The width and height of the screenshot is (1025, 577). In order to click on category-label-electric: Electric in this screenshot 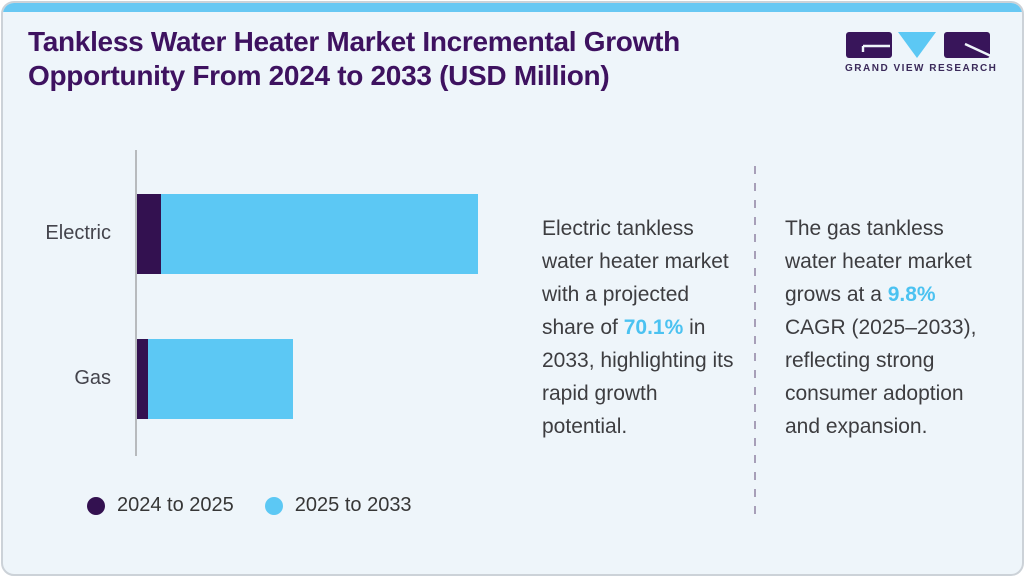, I will do `click(78, 233)`.